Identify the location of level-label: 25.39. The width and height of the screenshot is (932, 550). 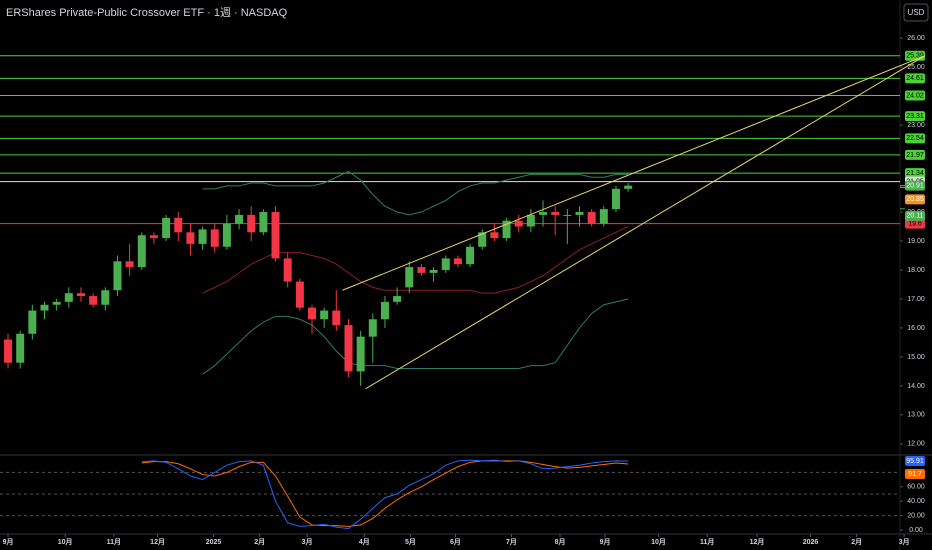
(915, 56).